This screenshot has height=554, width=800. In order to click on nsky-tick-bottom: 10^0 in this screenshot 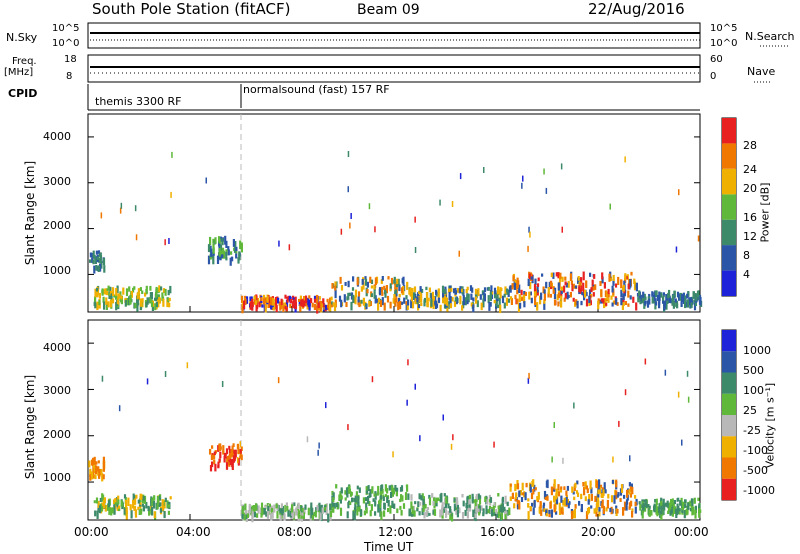, I will do `click(66, 43)`.